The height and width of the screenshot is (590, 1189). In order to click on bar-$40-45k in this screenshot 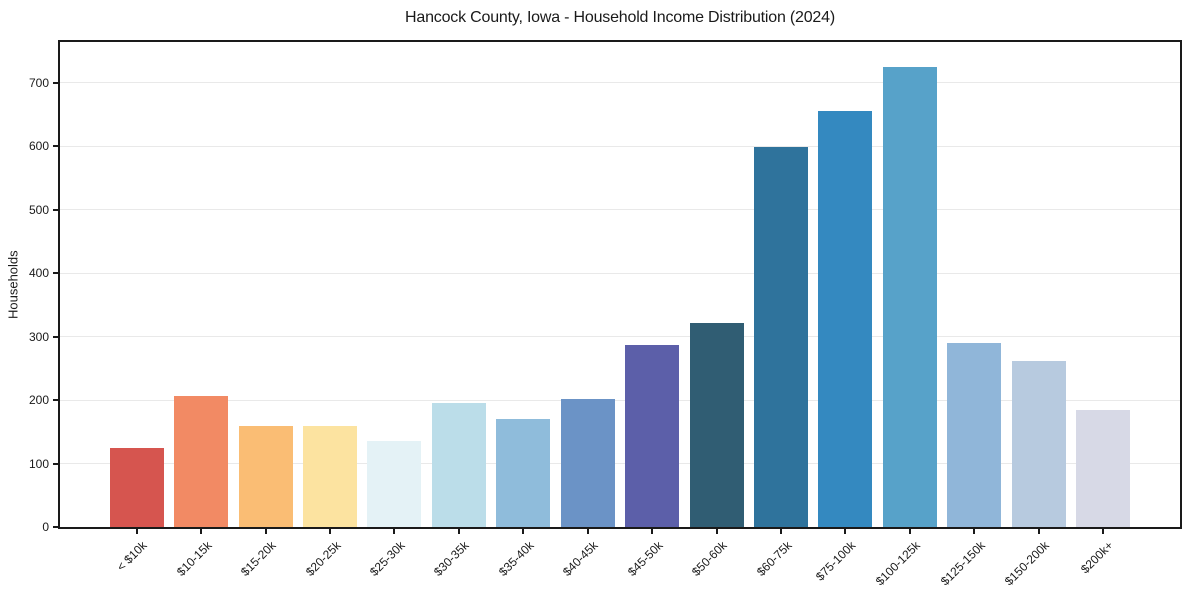, I will do `click(587, 463)`.